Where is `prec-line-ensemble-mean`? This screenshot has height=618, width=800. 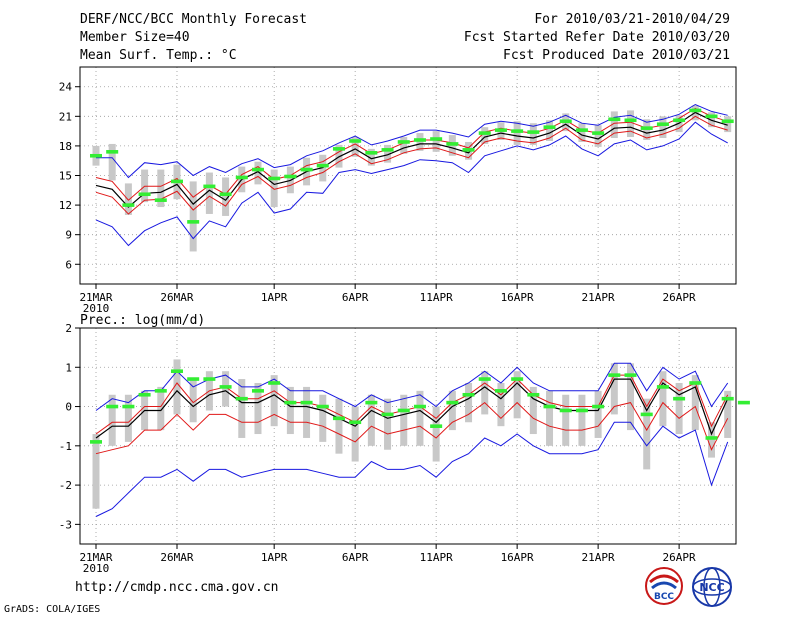
prec-line-ensemble-mean is located at coordinates (412, 408).